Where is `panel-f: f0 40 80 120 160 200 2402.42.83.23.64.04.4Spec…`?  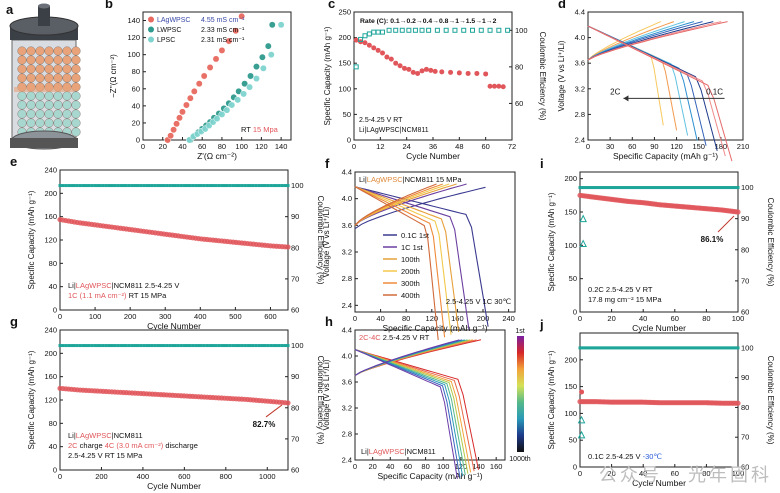 panel-f: f0 40 80 120 160 200 2402.42.83.23.64.04.4Spec… is located at coordinates (419, 248).